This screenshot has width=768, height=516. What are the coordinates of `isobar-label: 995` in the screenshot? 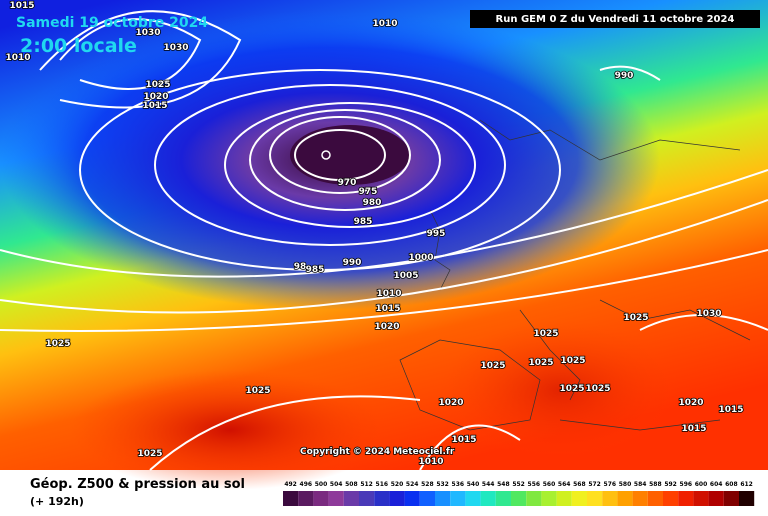 It's located at (436, 234).